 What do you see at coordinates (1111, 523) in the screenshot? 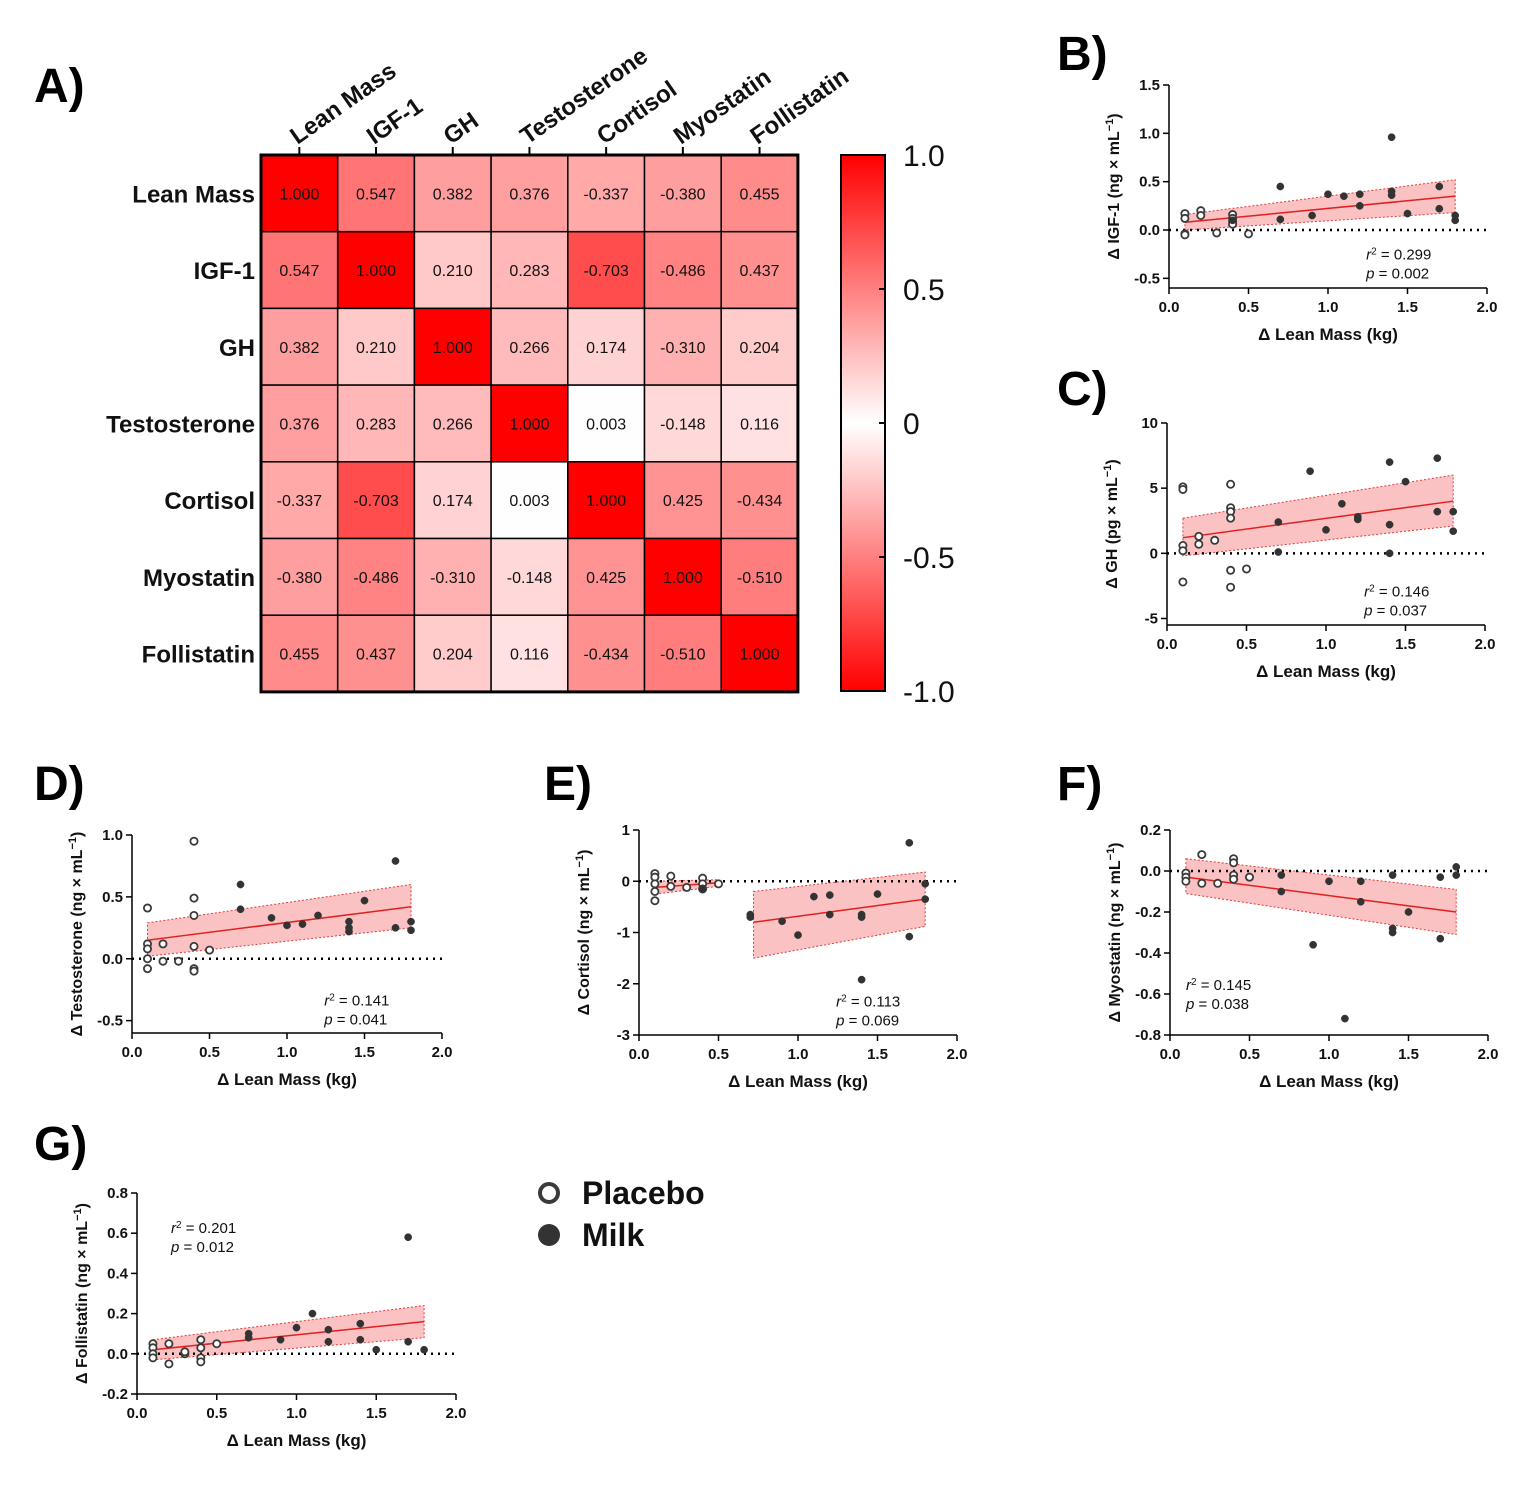
I see `y-axis-title: Δ GH (pg × mL−1)` at bounding box center [1111, 523].